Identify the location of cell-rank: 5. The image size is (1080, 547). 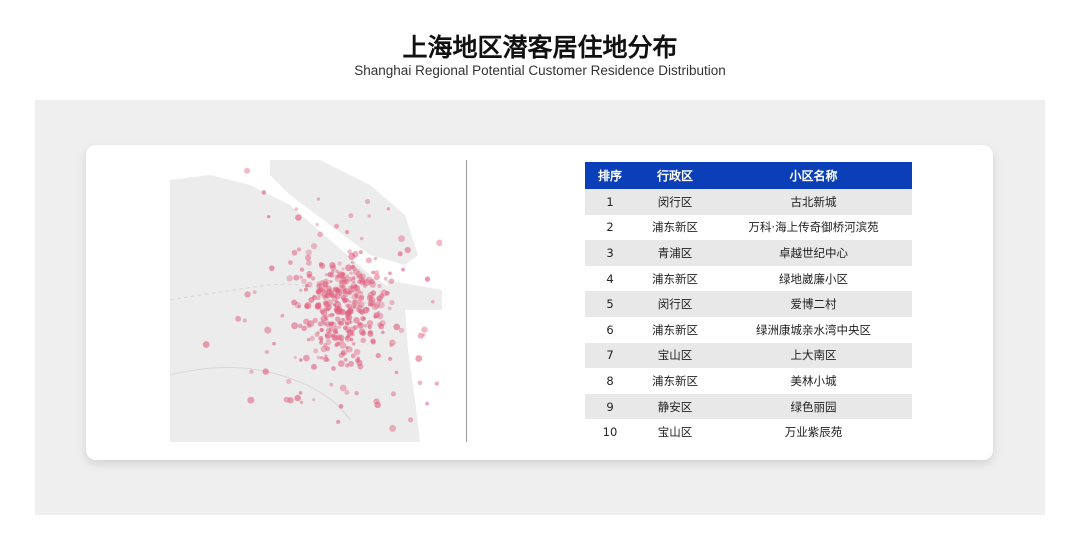
(610, 304).